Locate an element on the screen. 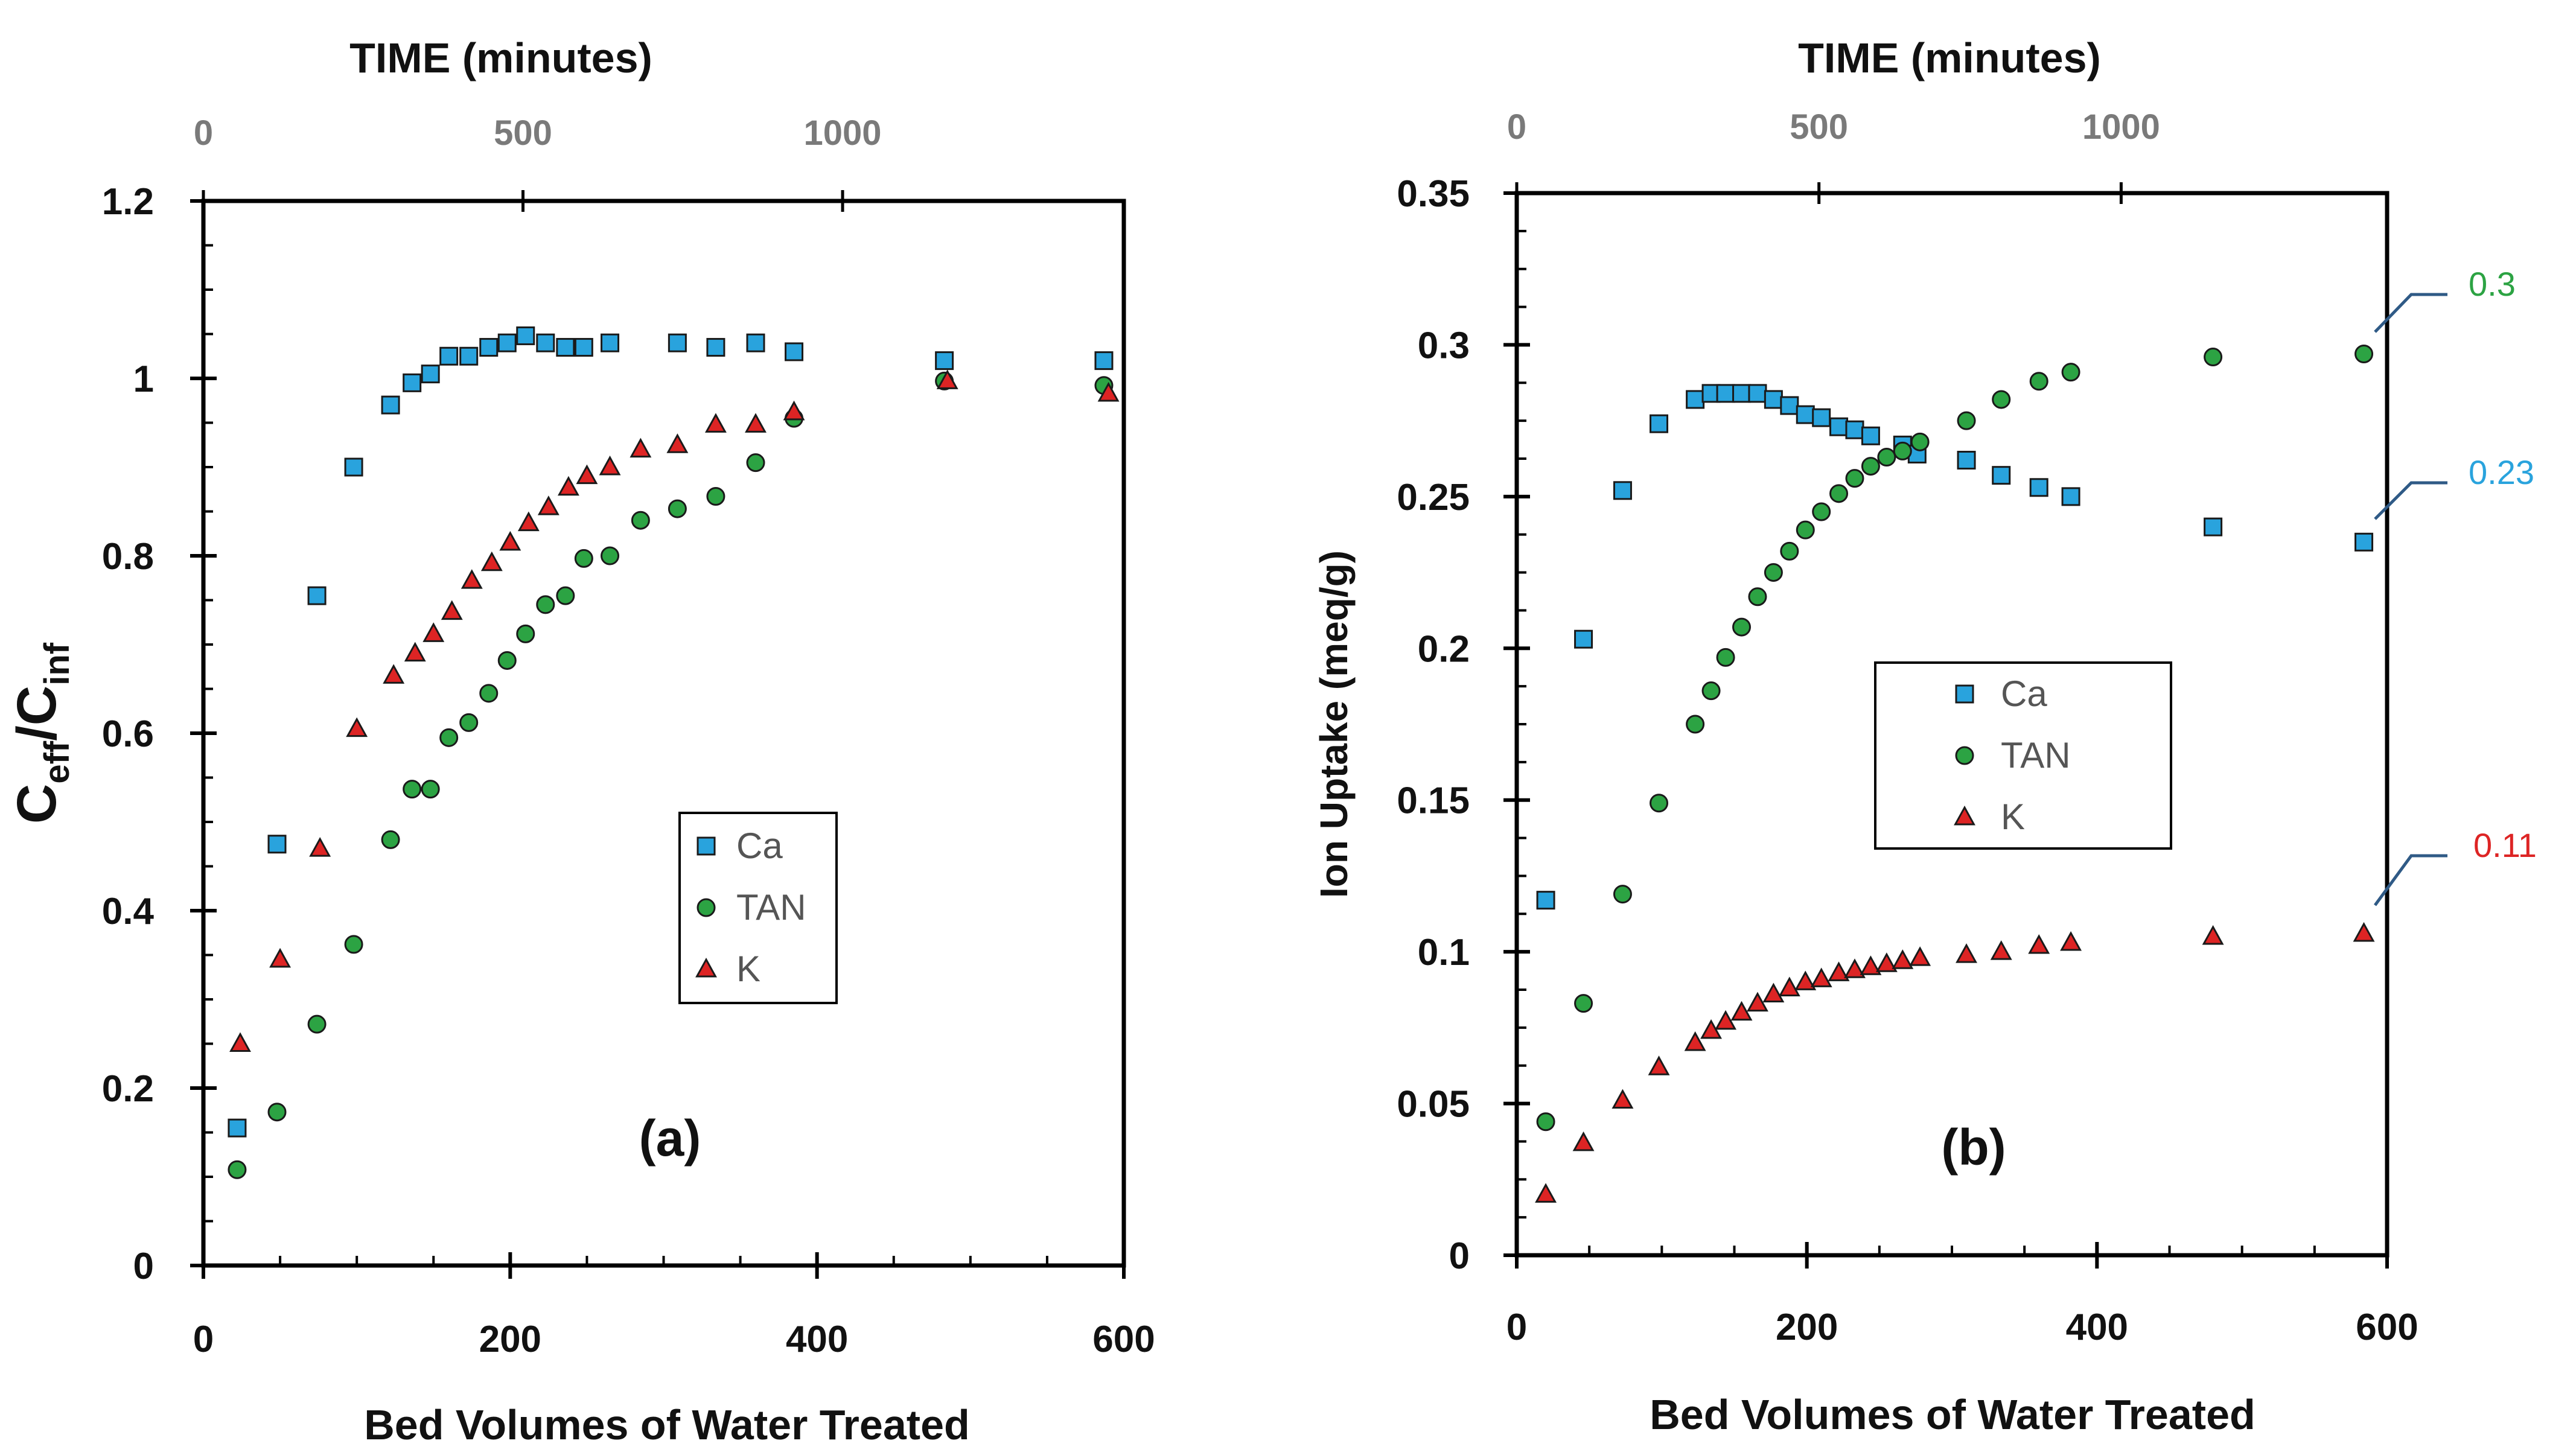 This screenshot has width=2576, height=1455. panel-a-y-ticks: 0 0.2 0.4 0.6 0.8 1 1.2 is located at coordinates (159, 734).